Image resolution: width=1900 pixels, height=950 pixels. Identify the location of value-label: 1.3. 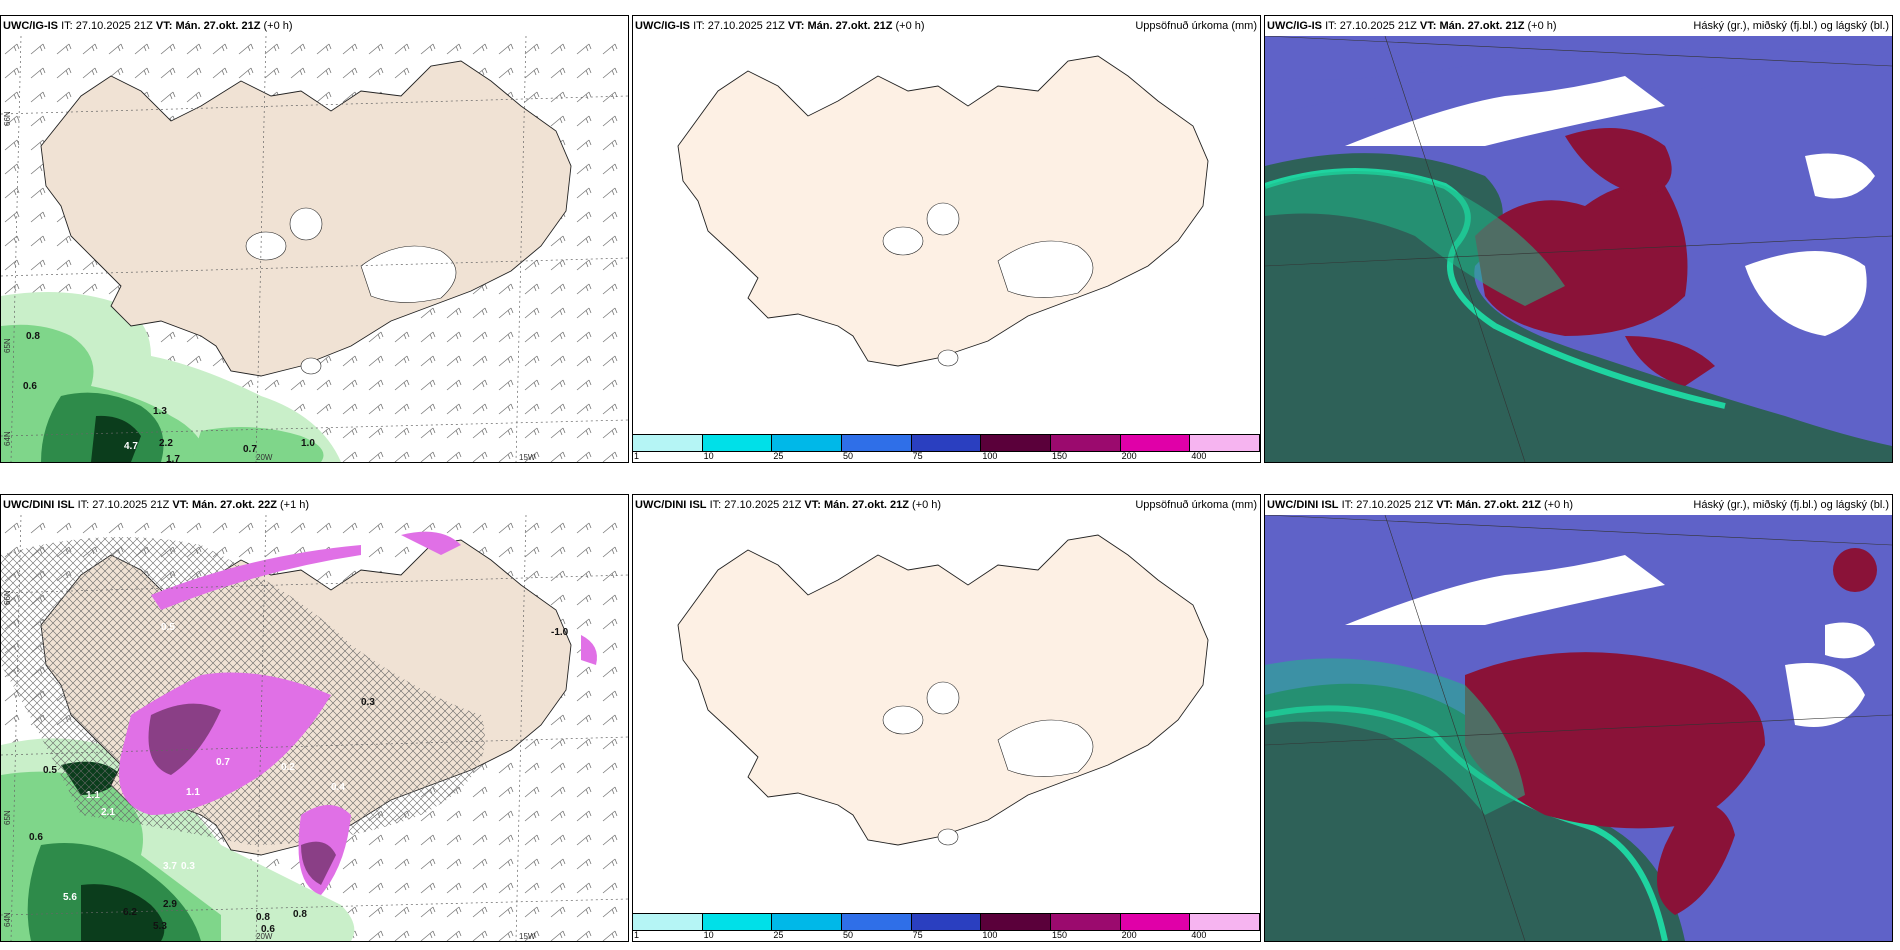
(160, 411).